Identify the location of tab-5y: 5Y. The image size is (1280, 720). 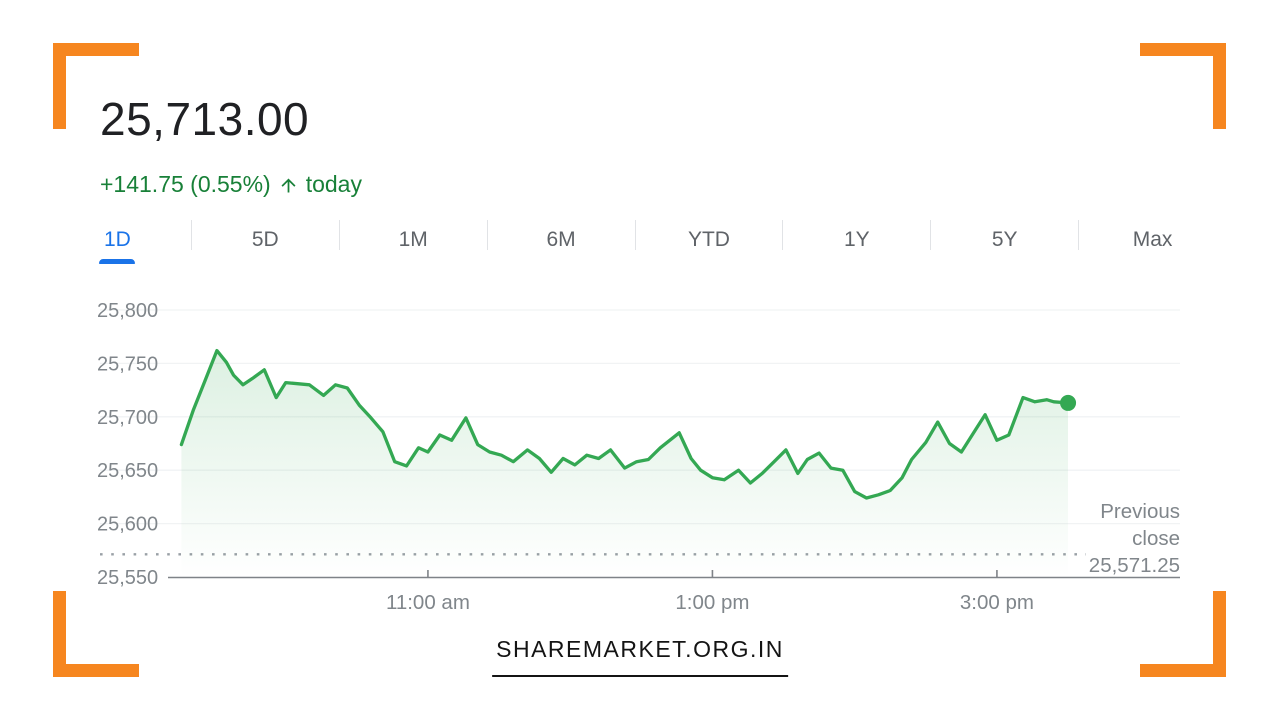
(1004, 240).